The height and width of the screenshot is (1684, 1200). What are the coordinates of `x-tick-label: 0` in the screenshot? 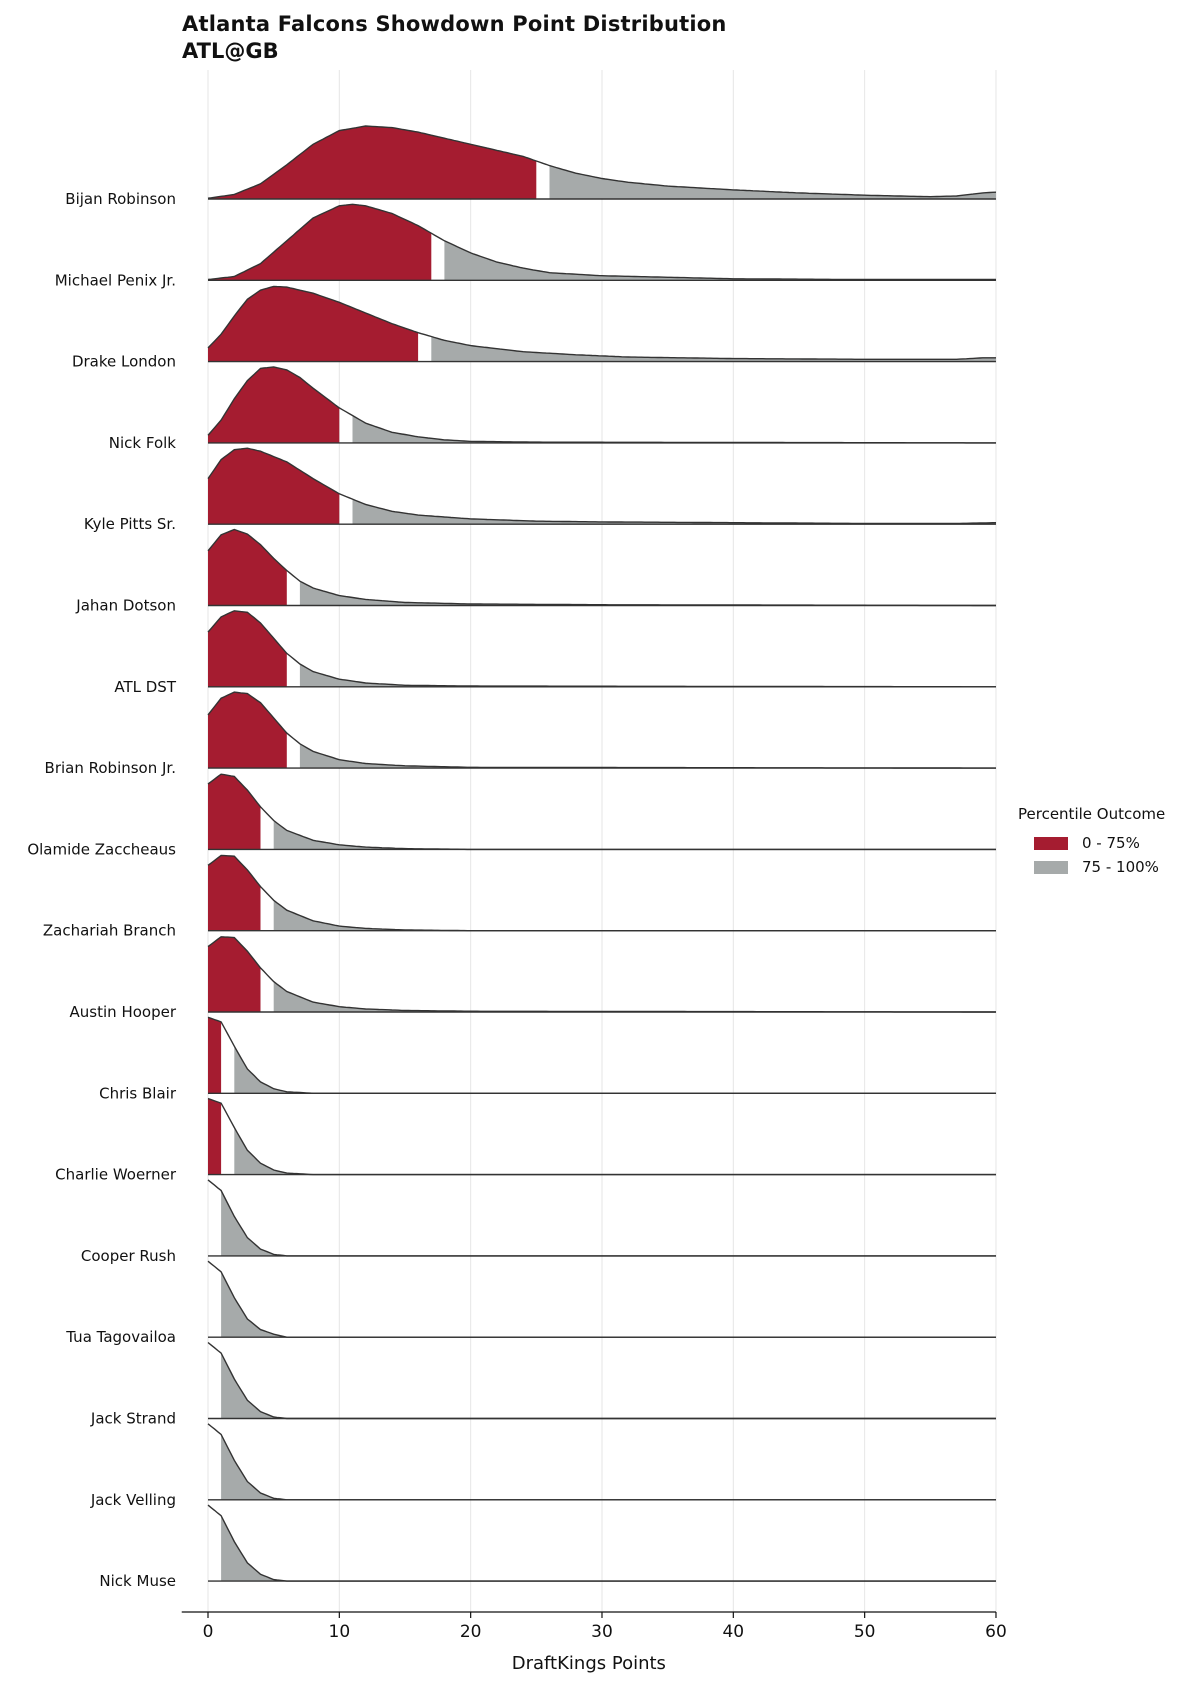 It's located at (208, 1632).